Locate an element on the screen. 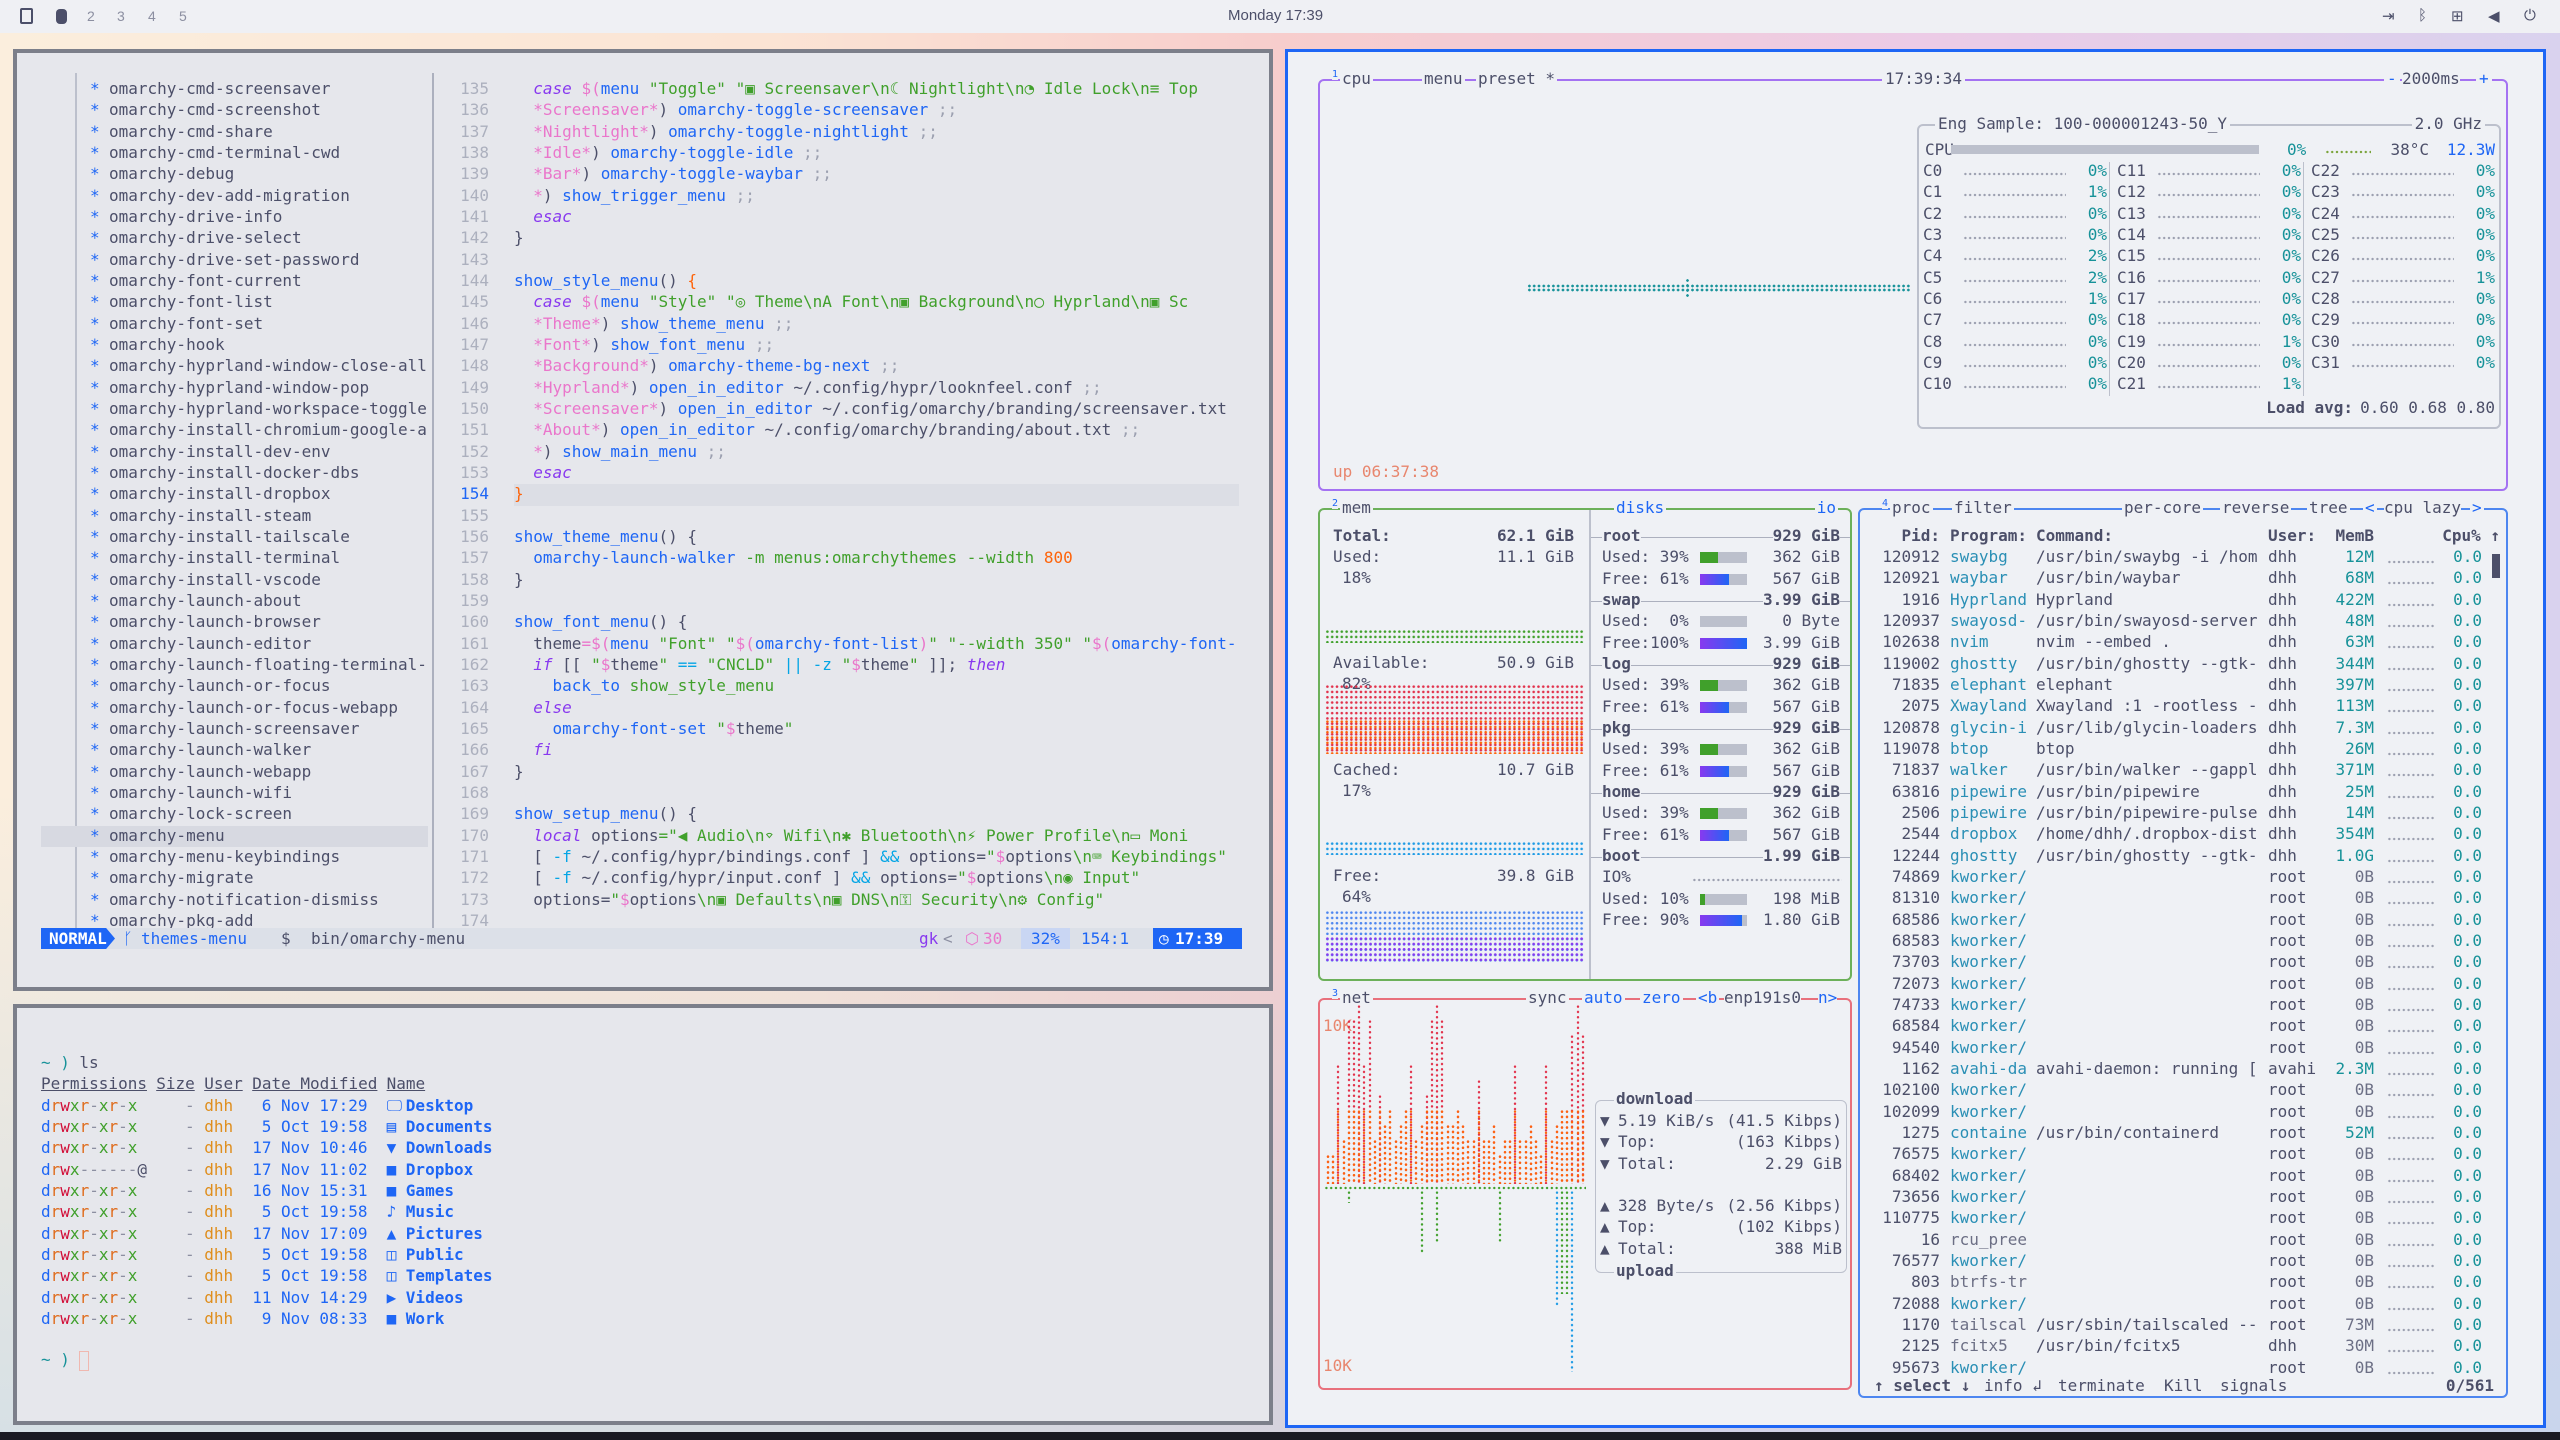  file-tree-item: omarchy-hyprland-window-pop is located at coordinates (239, 387).